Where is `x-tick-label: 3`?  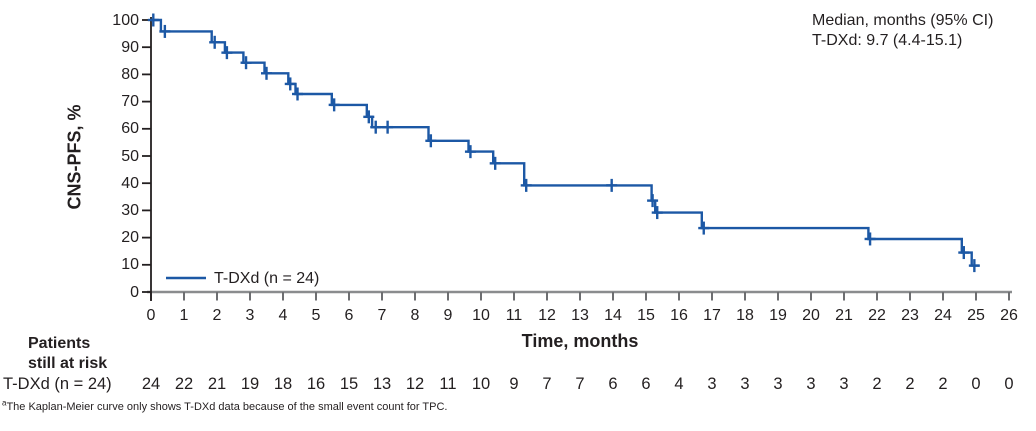
x-tick-label: 3 is located at coordinates (250, 315).